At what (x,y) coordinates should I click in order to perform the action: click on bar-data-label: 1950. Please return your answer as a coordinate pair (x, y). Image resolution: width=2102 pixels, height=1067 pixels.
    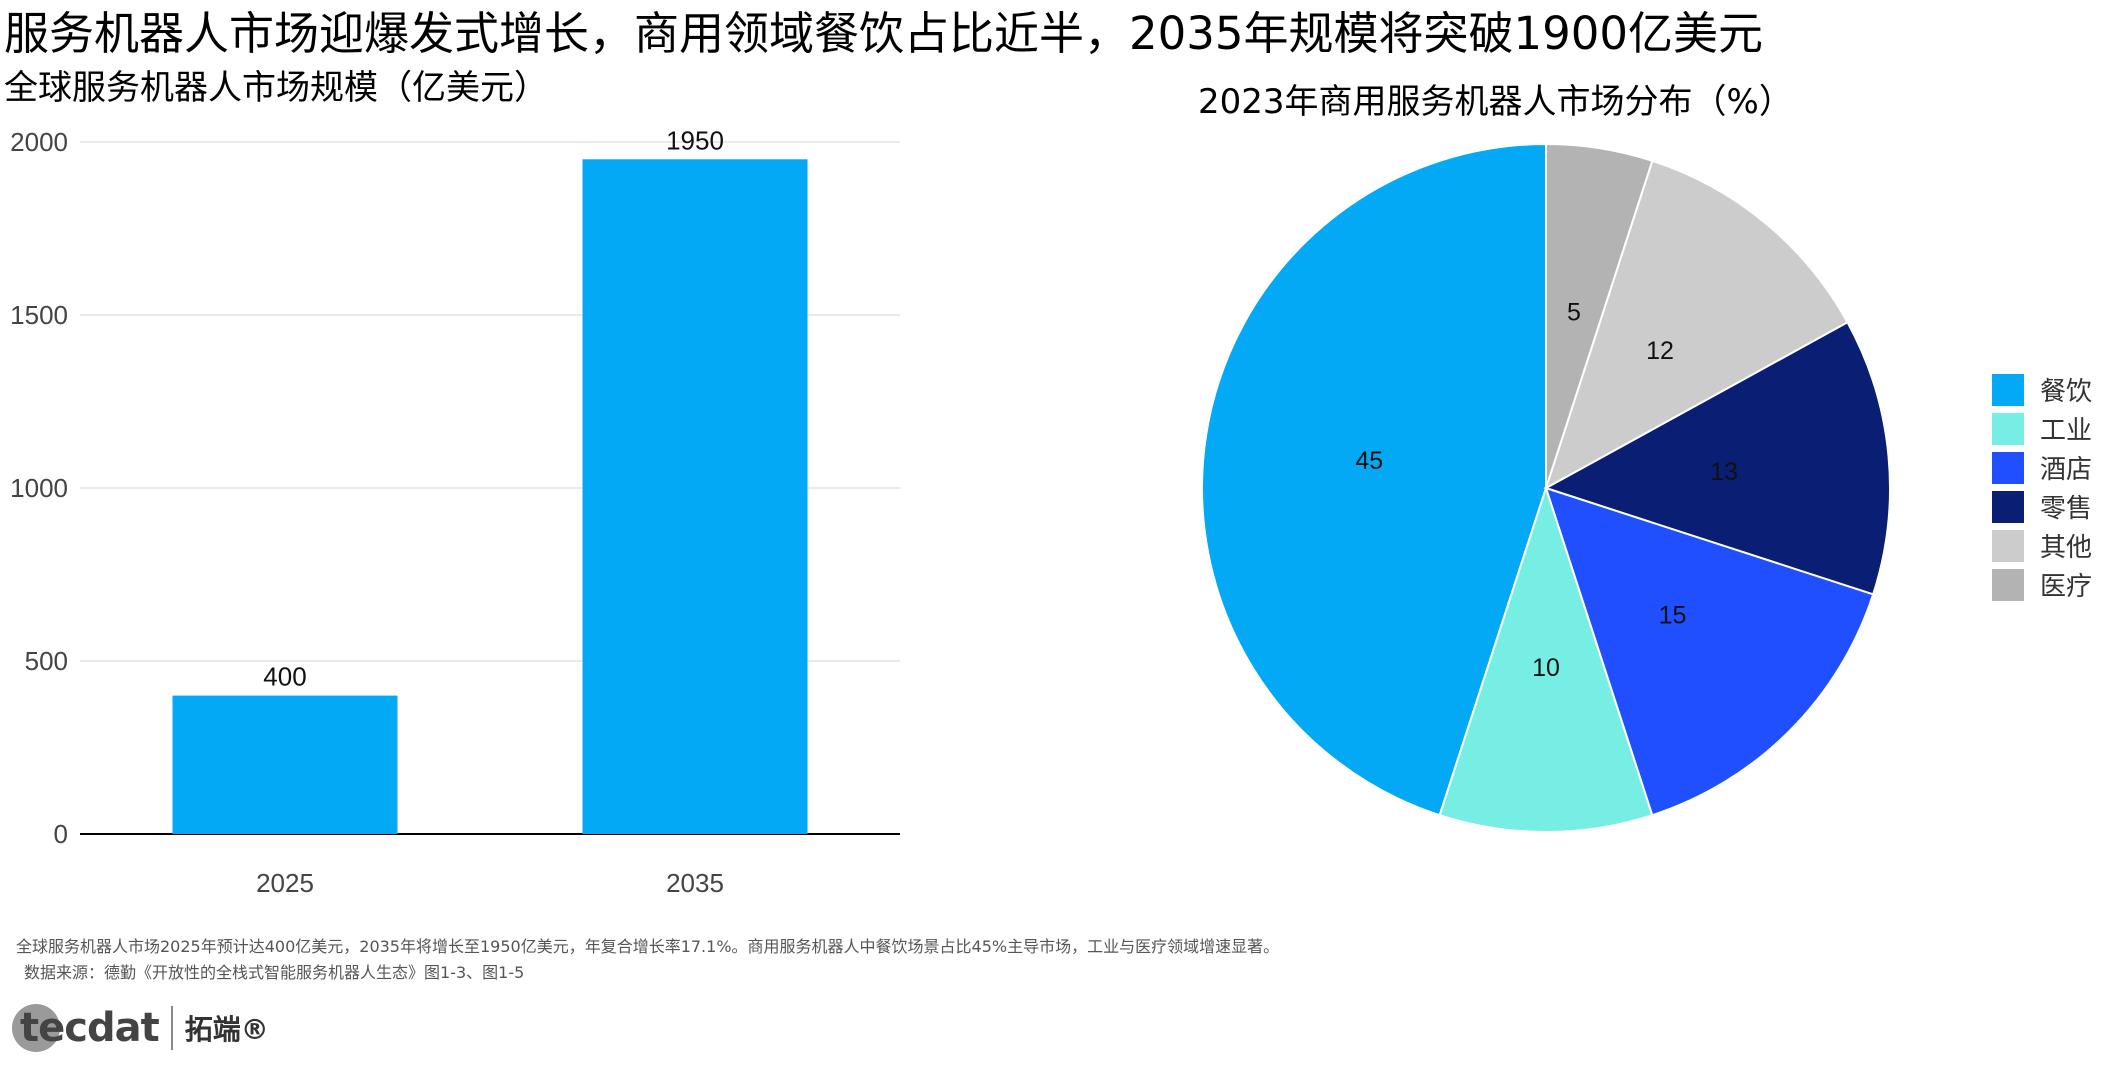
    Looking at the image, I should click on (695, 140).